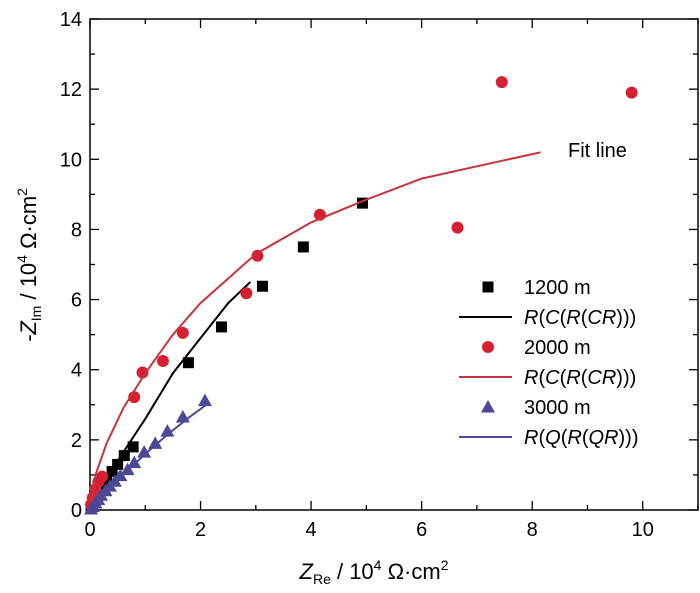  What do you see at coordinates (76, 371) in the screenshot?
I see `y-tick-label: 4` at bounding box center [76, 371].